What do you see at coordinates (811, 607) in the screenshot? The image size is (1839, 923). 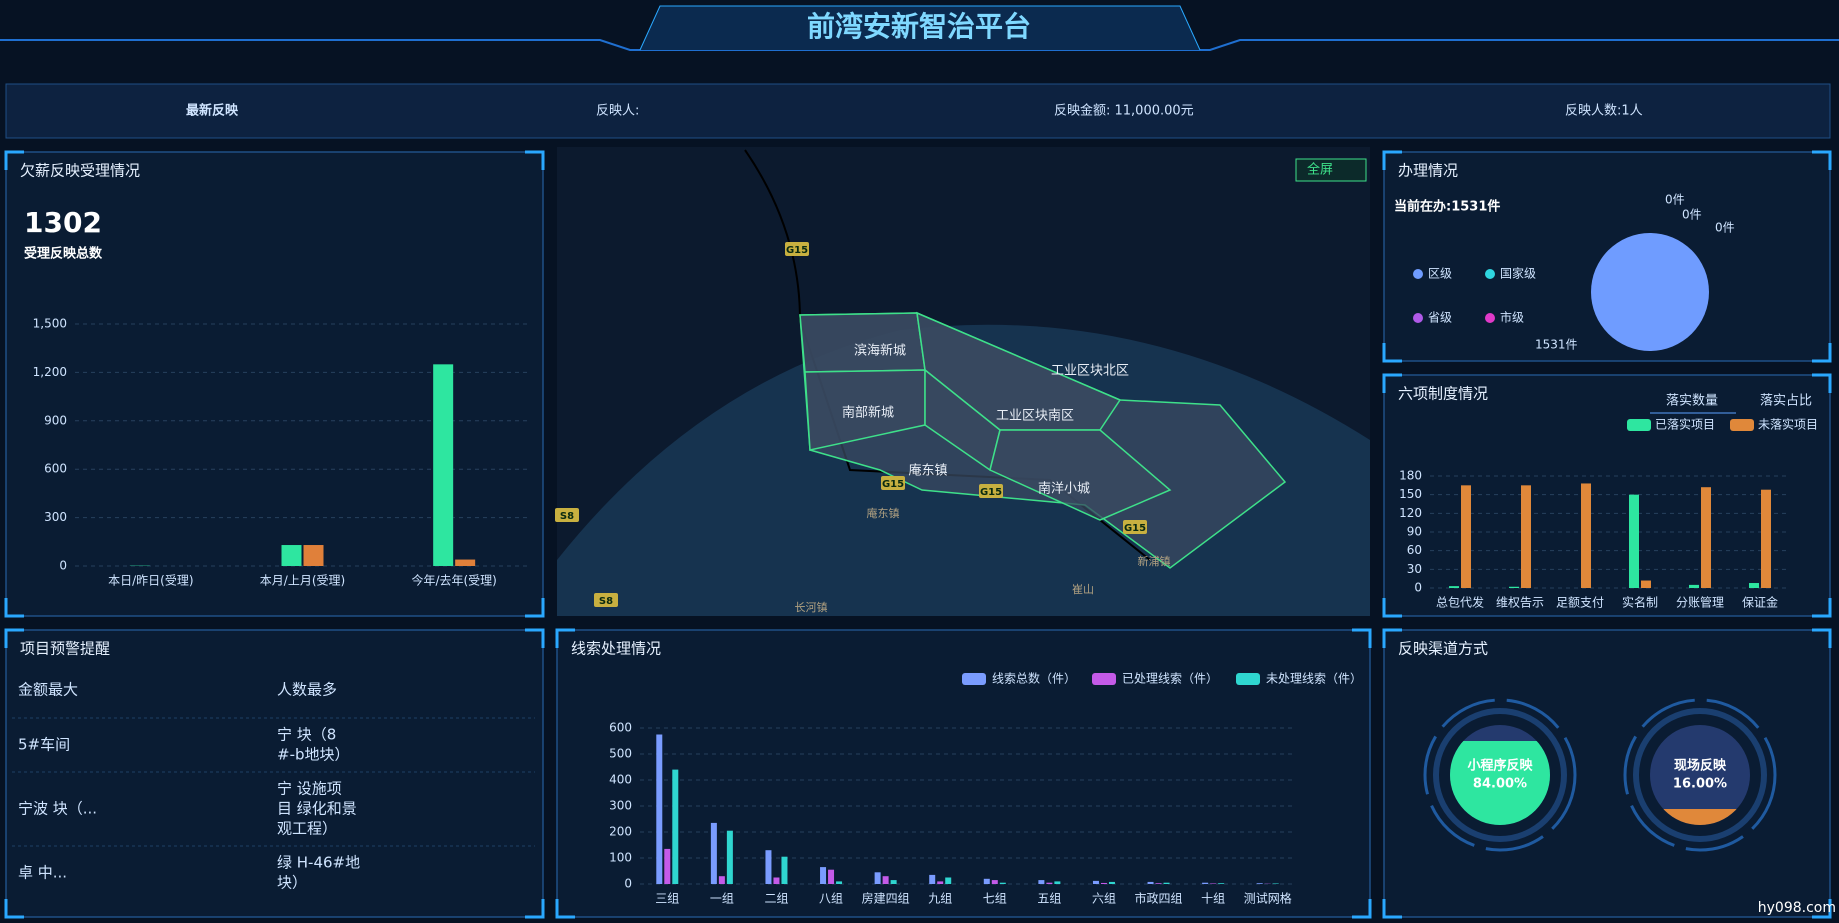 I see `place-label: 长河镇` at bounding box center [811, 607].